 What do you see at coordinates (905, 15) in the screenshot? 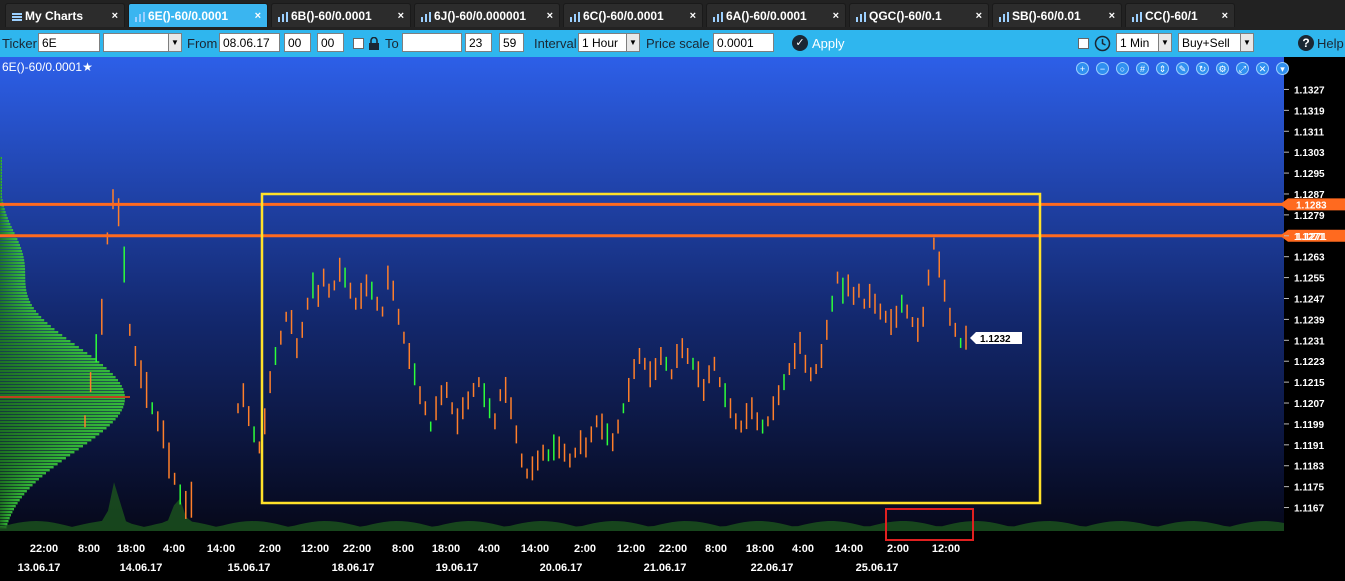
I see `tab-label: QGC()-60/0.1` at bounding box center [905, 15].